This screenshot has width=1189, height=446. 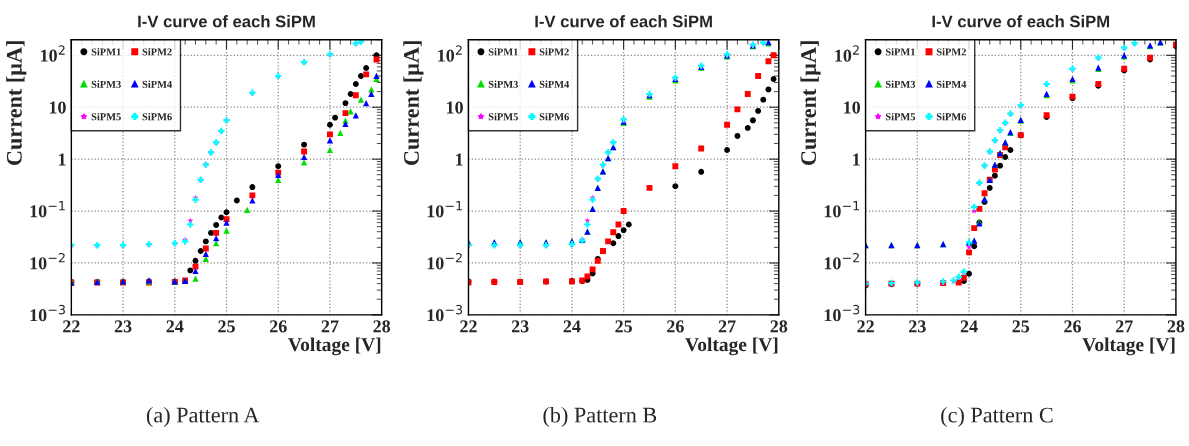 What do you see at coordinates (997, 417) in the screenshot?
I see `text: (c) Pattern C` at bounding box center [997, 417].